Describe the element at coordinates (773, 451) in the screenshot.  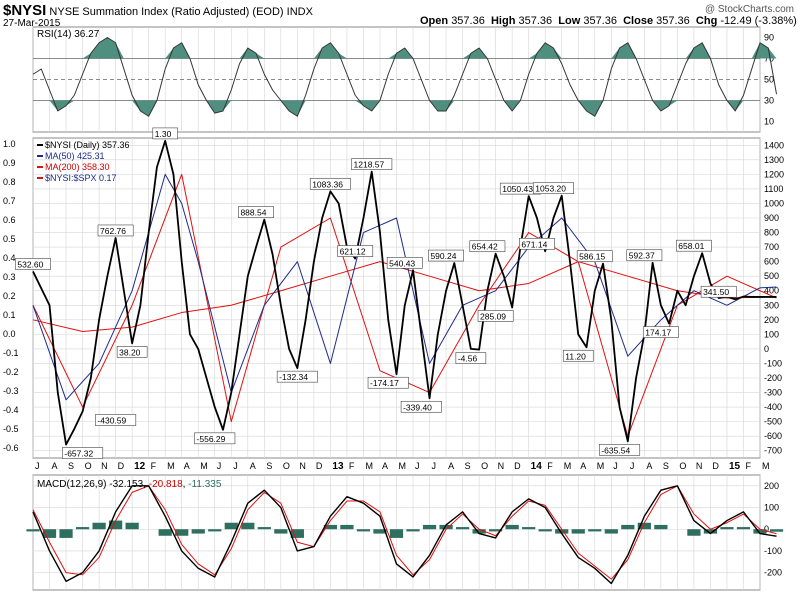
I see `price-right-tick-label: -700` at that location.